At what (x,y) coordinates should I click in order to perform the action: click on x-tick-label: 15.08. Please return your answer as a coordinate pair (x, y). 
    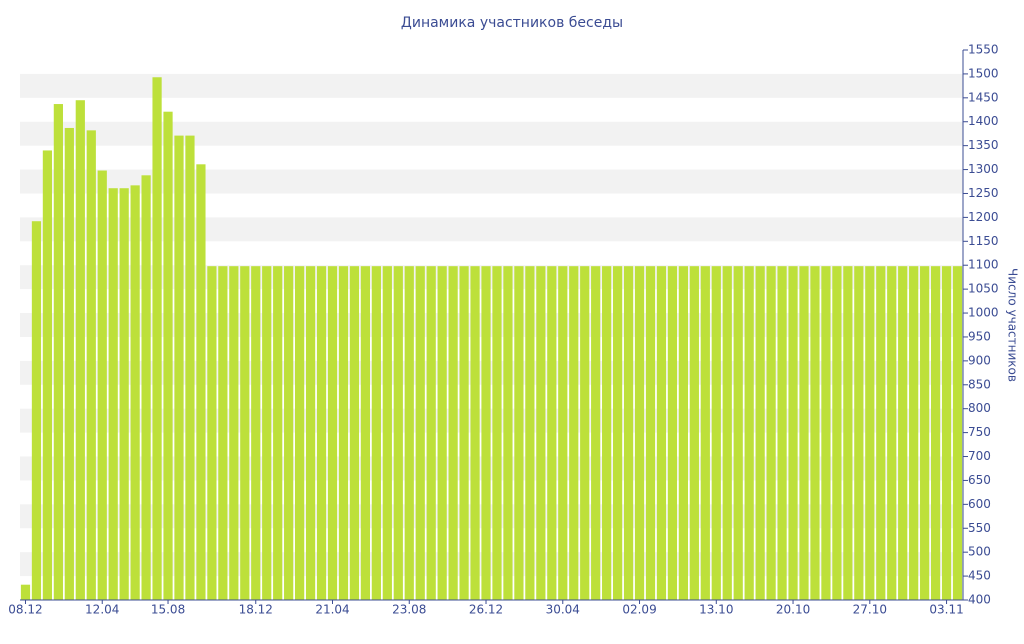
    Looking at the image, I should click on (168, 610).